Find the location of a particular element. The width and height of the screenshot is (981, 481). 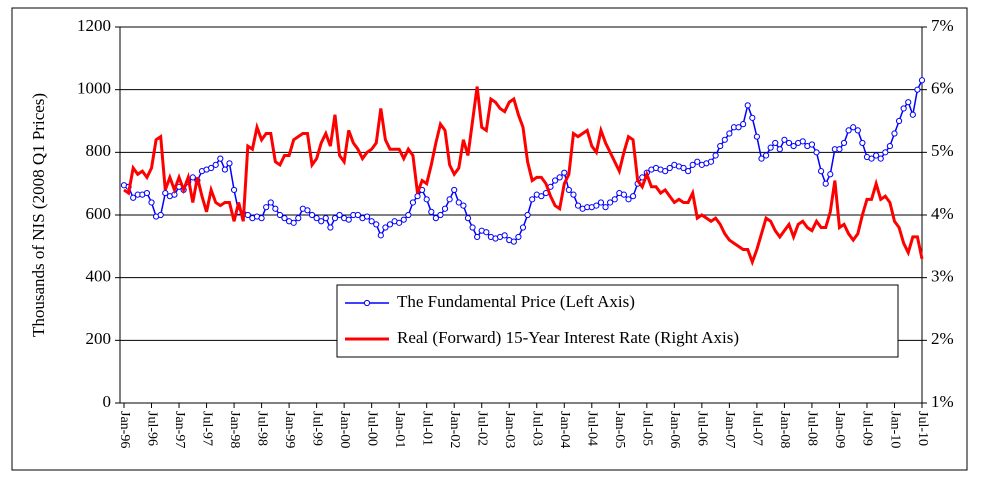

x-tick-label: Jul-06 is located at coordinates (702, 428).